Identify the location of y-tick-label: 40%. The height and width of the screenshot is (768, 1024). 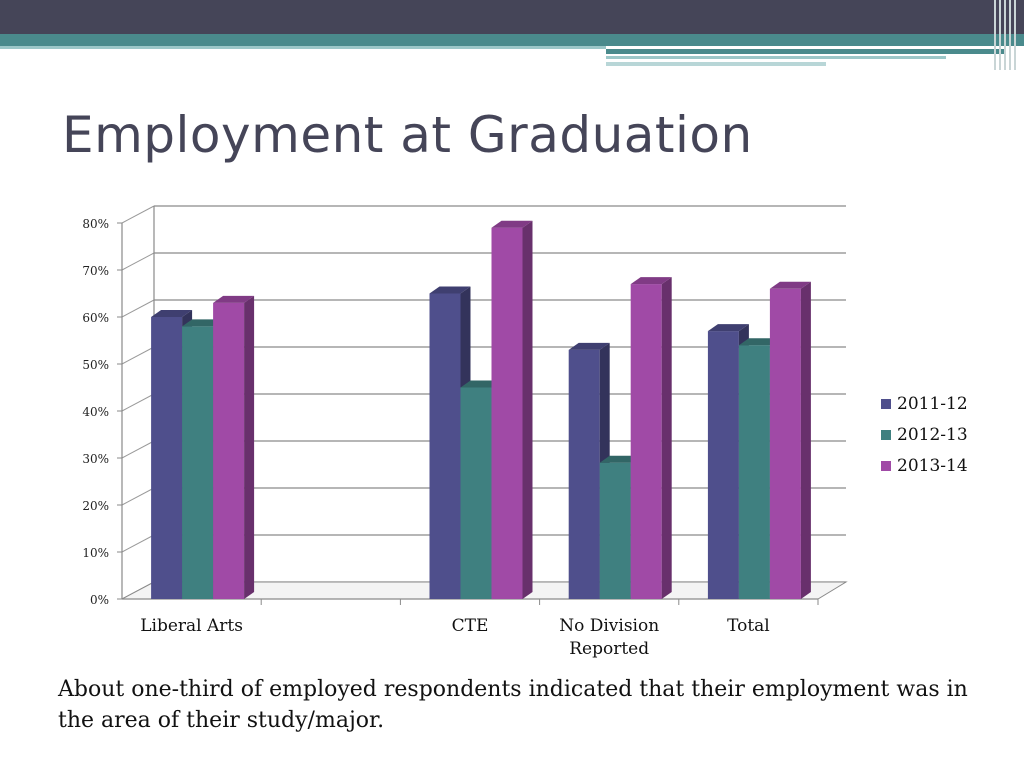
(95, 412).